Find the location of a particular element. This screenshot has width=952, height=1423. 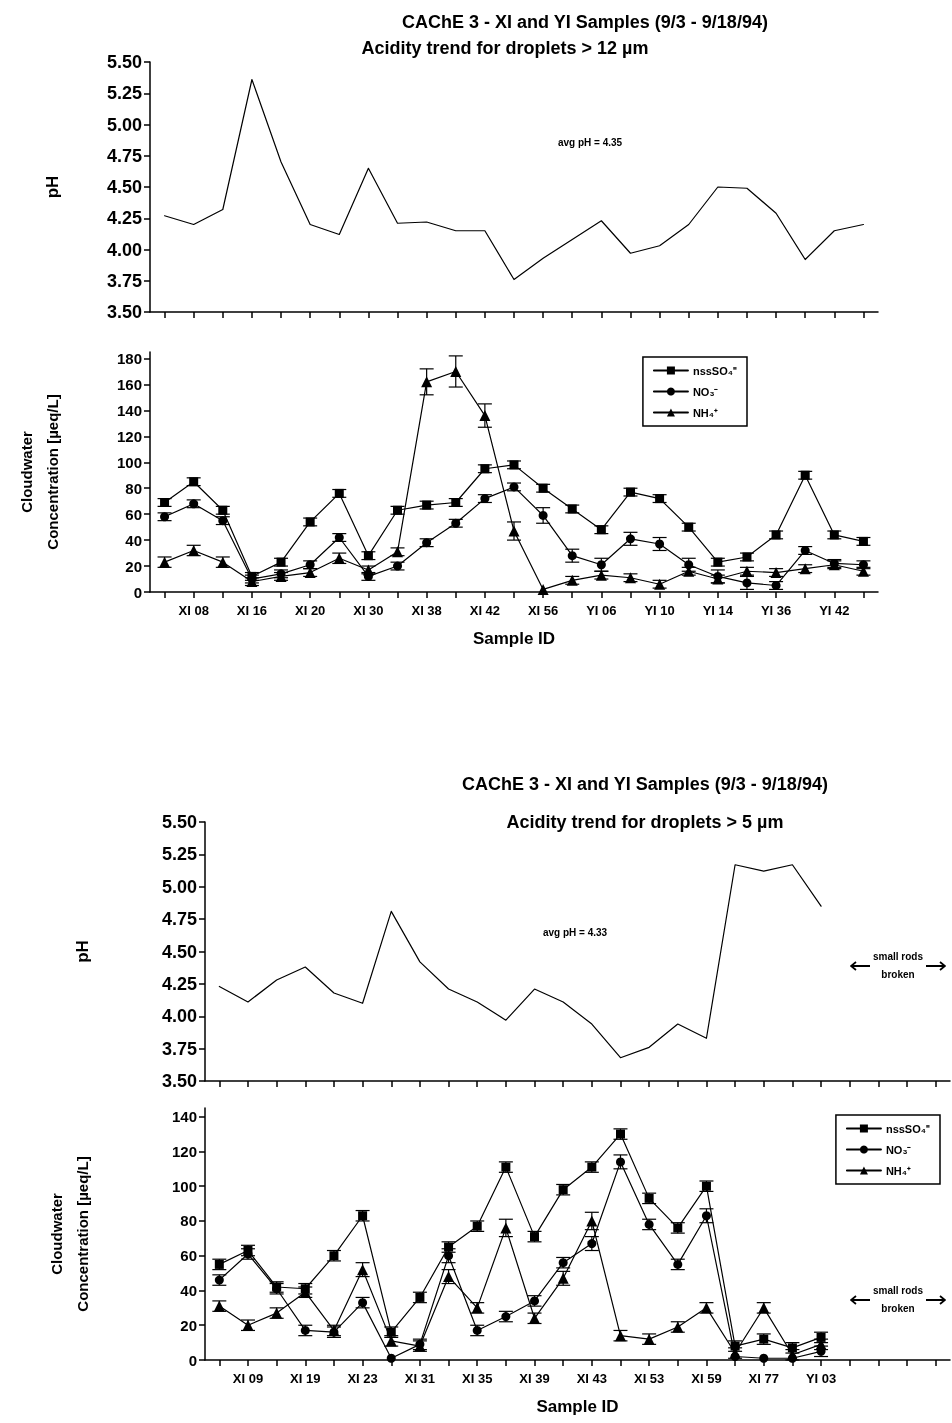

x-tick-label: YI 36 is located at coordinates (776, 610).